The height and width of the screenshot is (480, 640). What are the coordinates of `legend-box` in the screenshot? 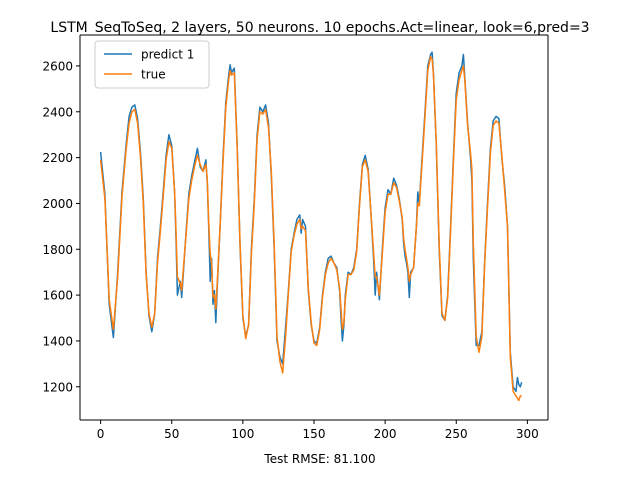 It's located at (152, 64).